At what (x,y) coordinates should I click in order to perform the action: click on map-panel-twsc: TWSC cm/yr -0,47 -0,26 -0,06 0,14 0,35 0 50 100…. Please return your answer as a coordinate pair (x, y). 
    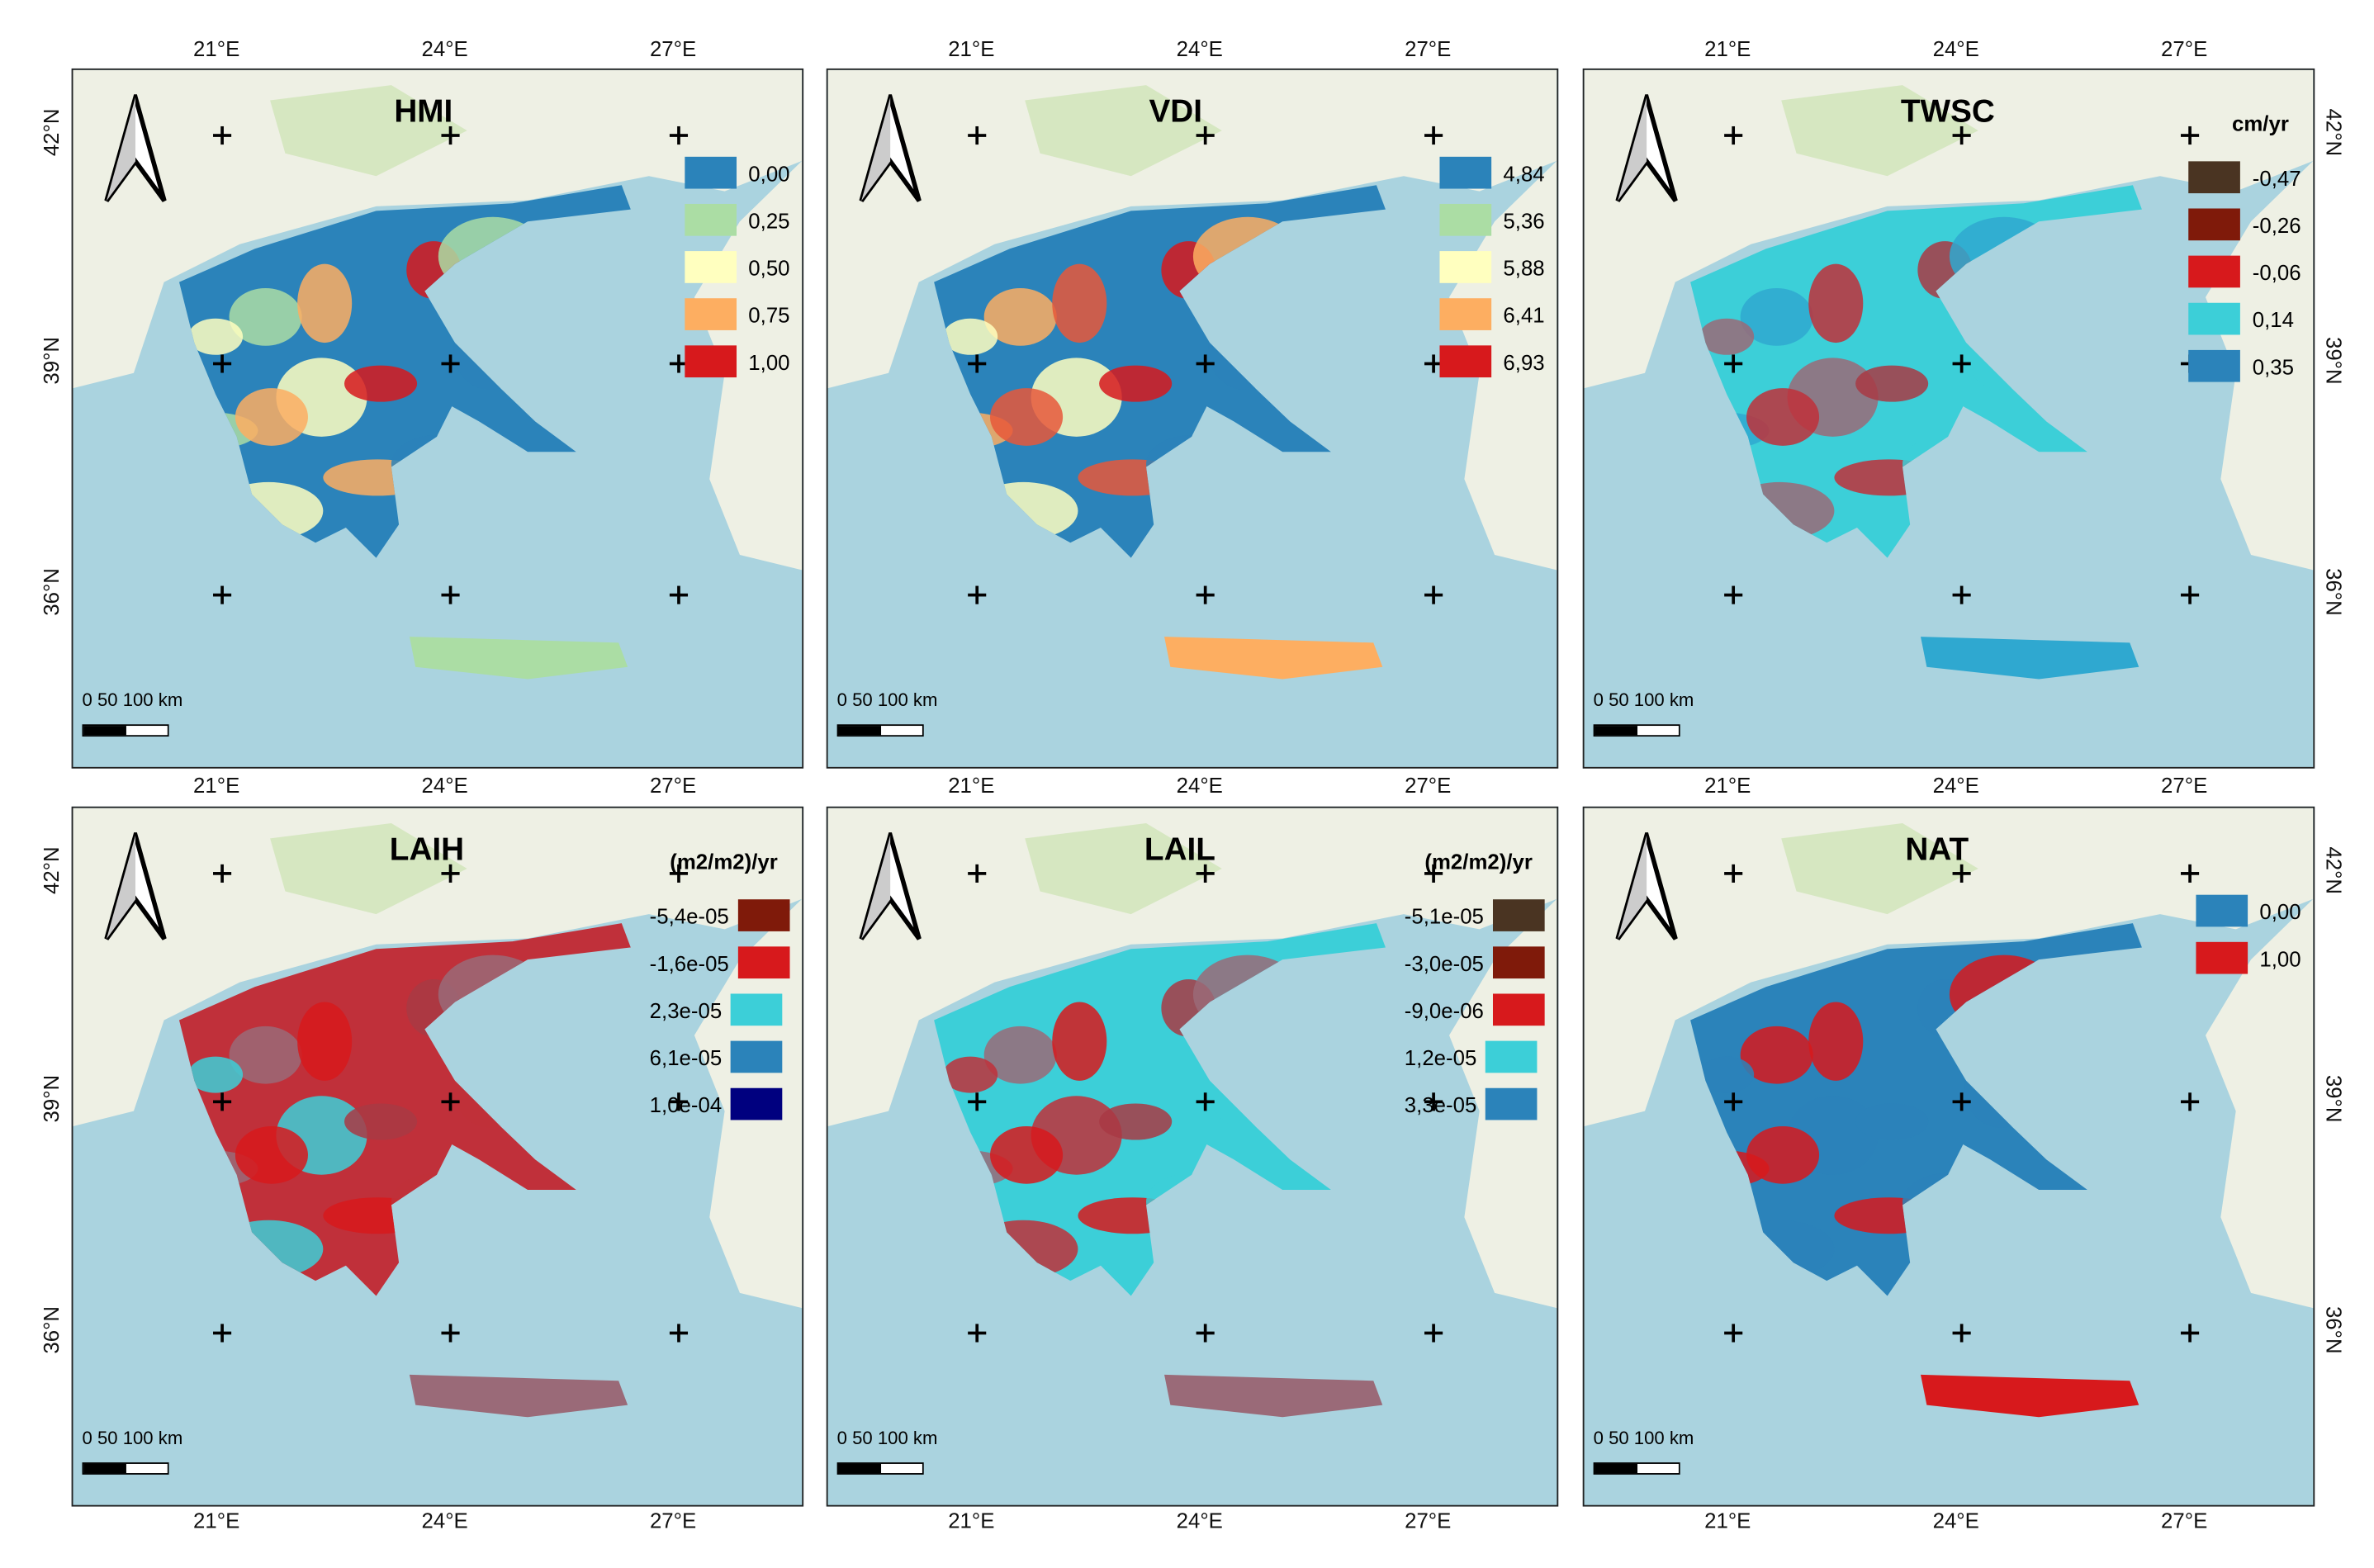
    Looking at the image, I should click on (1948, 418).